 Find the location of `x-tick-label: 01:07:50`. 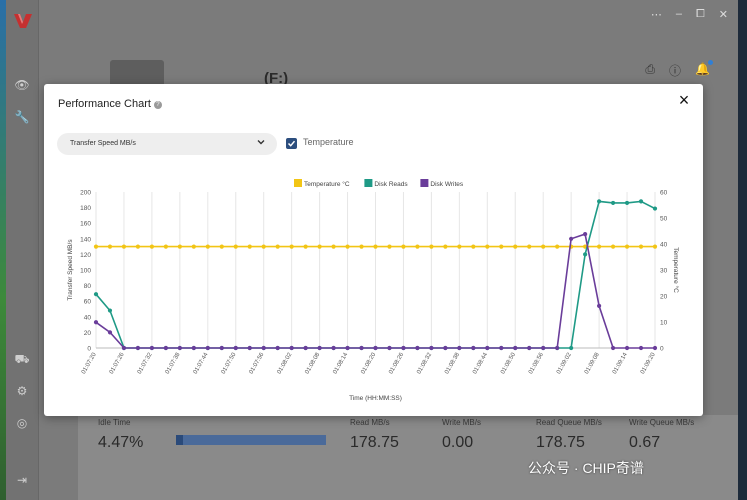

x-tick-label: 01:07:50 is located at coordinates (229, 363).